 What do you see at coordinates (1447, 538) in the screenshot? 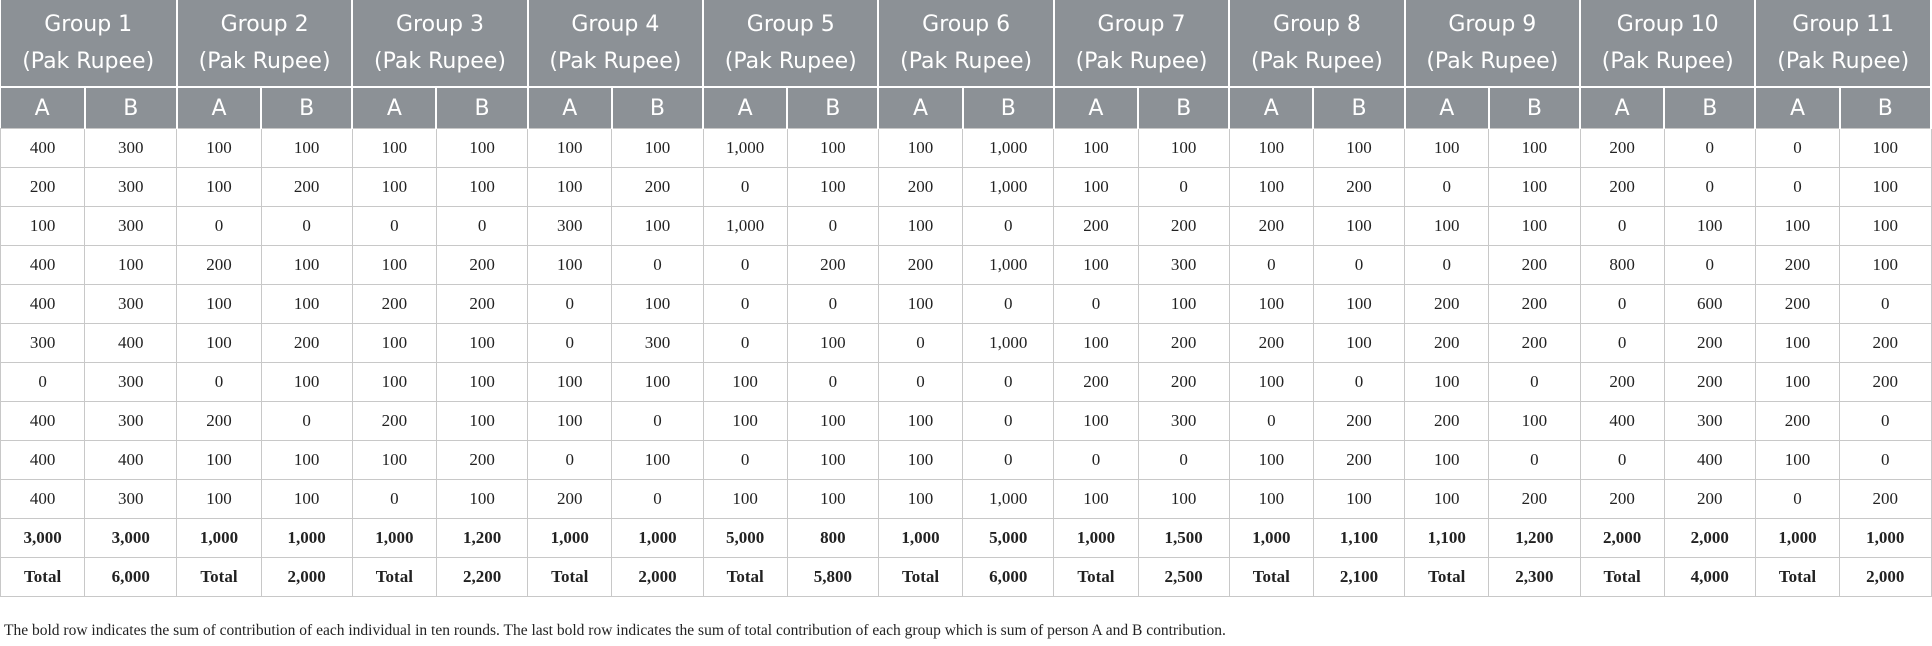
I see `sum-cell: 1,100` at bounding box center [1447, 538].